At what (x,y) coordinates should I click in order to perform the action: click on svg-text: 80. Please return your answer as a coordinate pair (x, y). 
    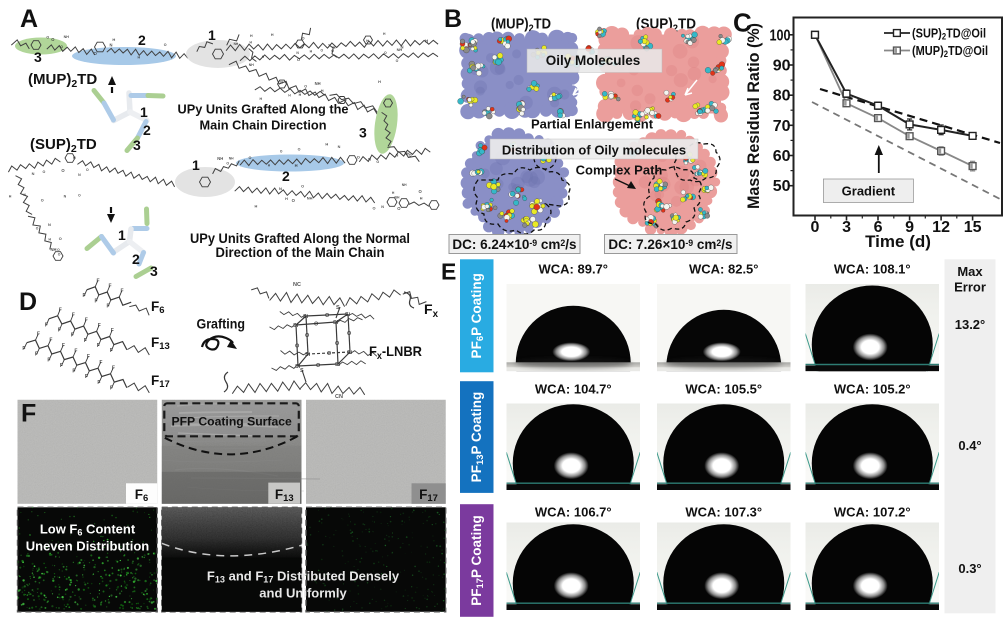
    Looking at the image, I should click on (782, 96).